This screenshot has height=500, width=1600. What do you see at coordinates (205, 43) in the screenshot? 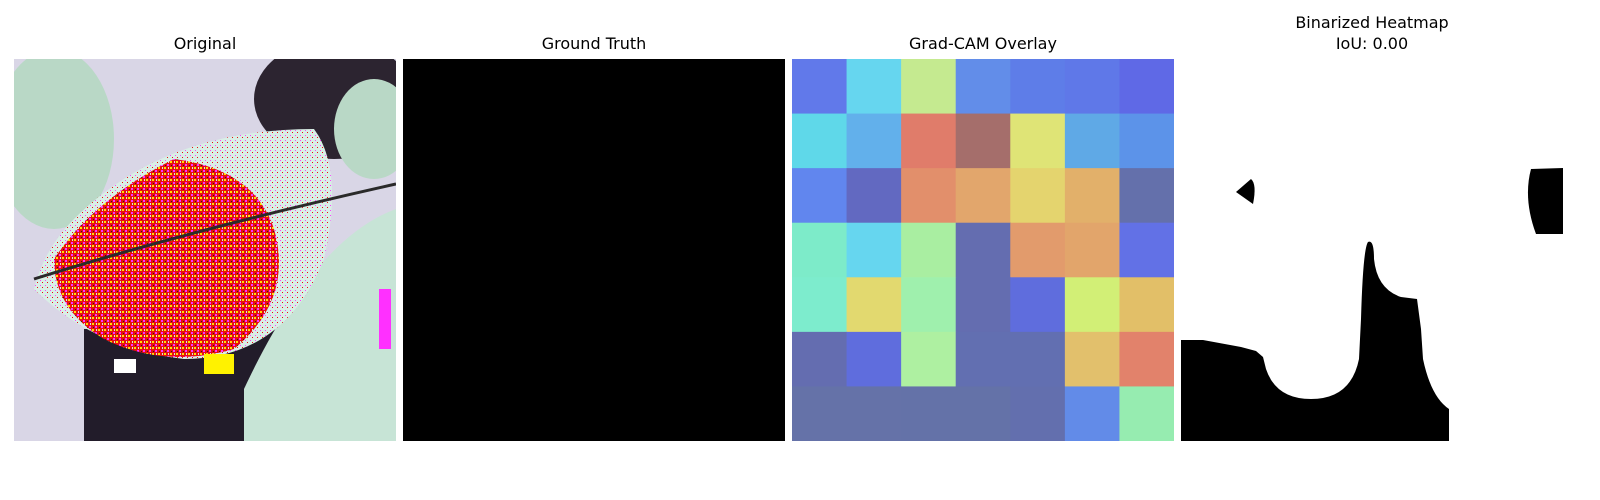
I see `panel-title: Original` at bounding box center [205, 43].